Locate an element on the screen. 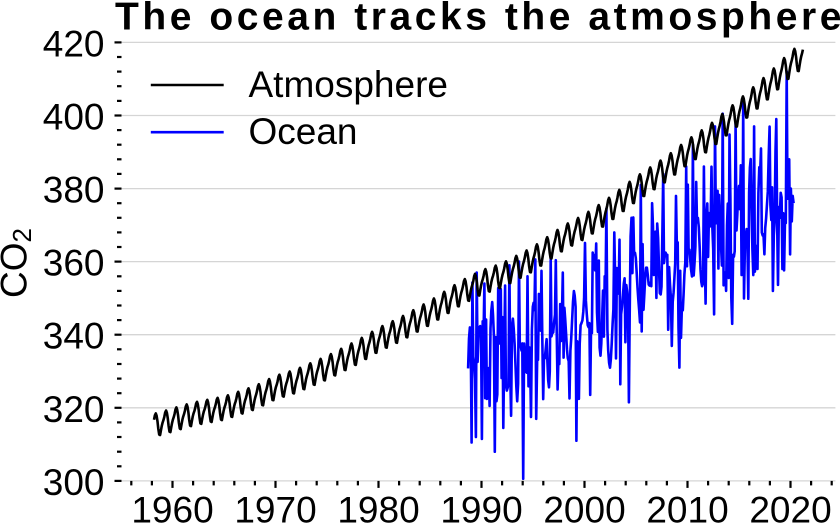  svg-text: 300 is located at coordinates (74, 482).